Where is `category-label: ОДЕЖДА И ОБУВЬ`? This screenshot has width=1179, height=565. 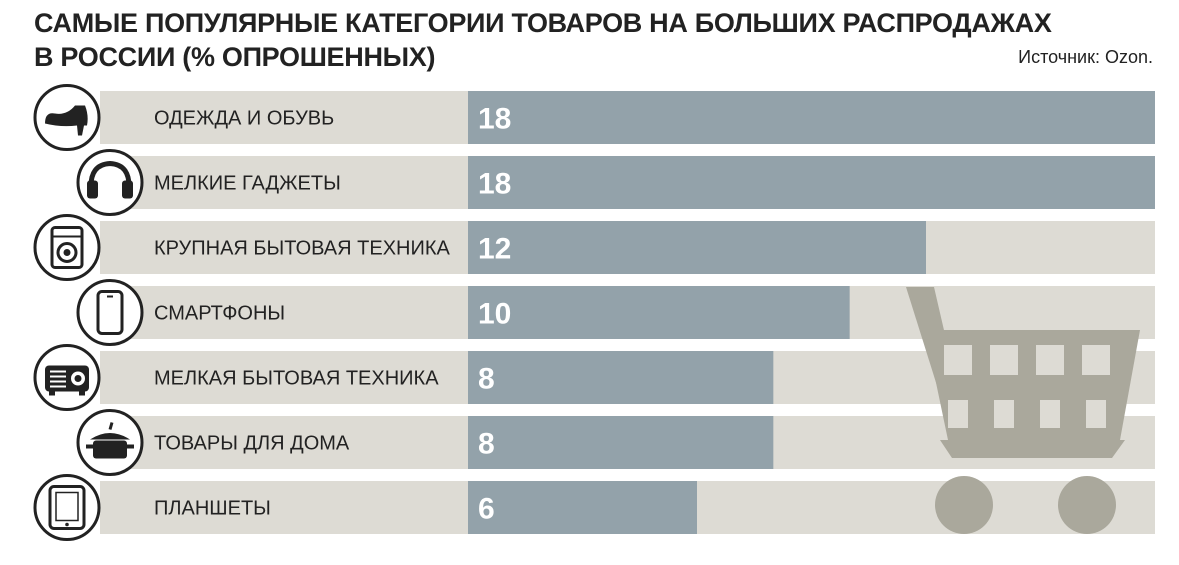
category-label: ОДЕЖДА И ОБУВЬ is located at coordinates (244, 119).